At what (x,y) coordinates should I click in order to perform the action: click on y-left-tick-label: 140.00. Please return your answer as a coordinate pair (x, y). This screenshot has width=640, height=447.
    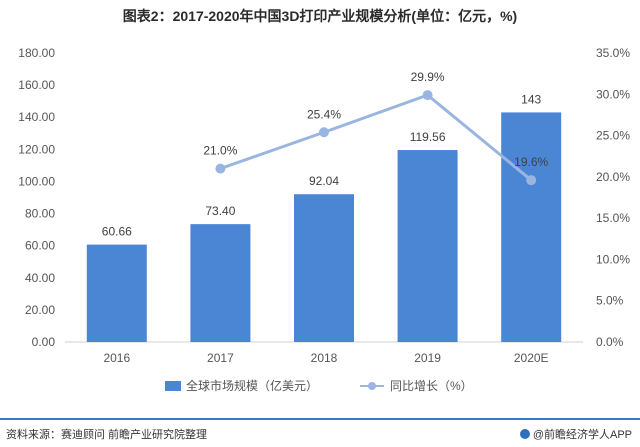
    Looking at the image, I should click on (36, 117).